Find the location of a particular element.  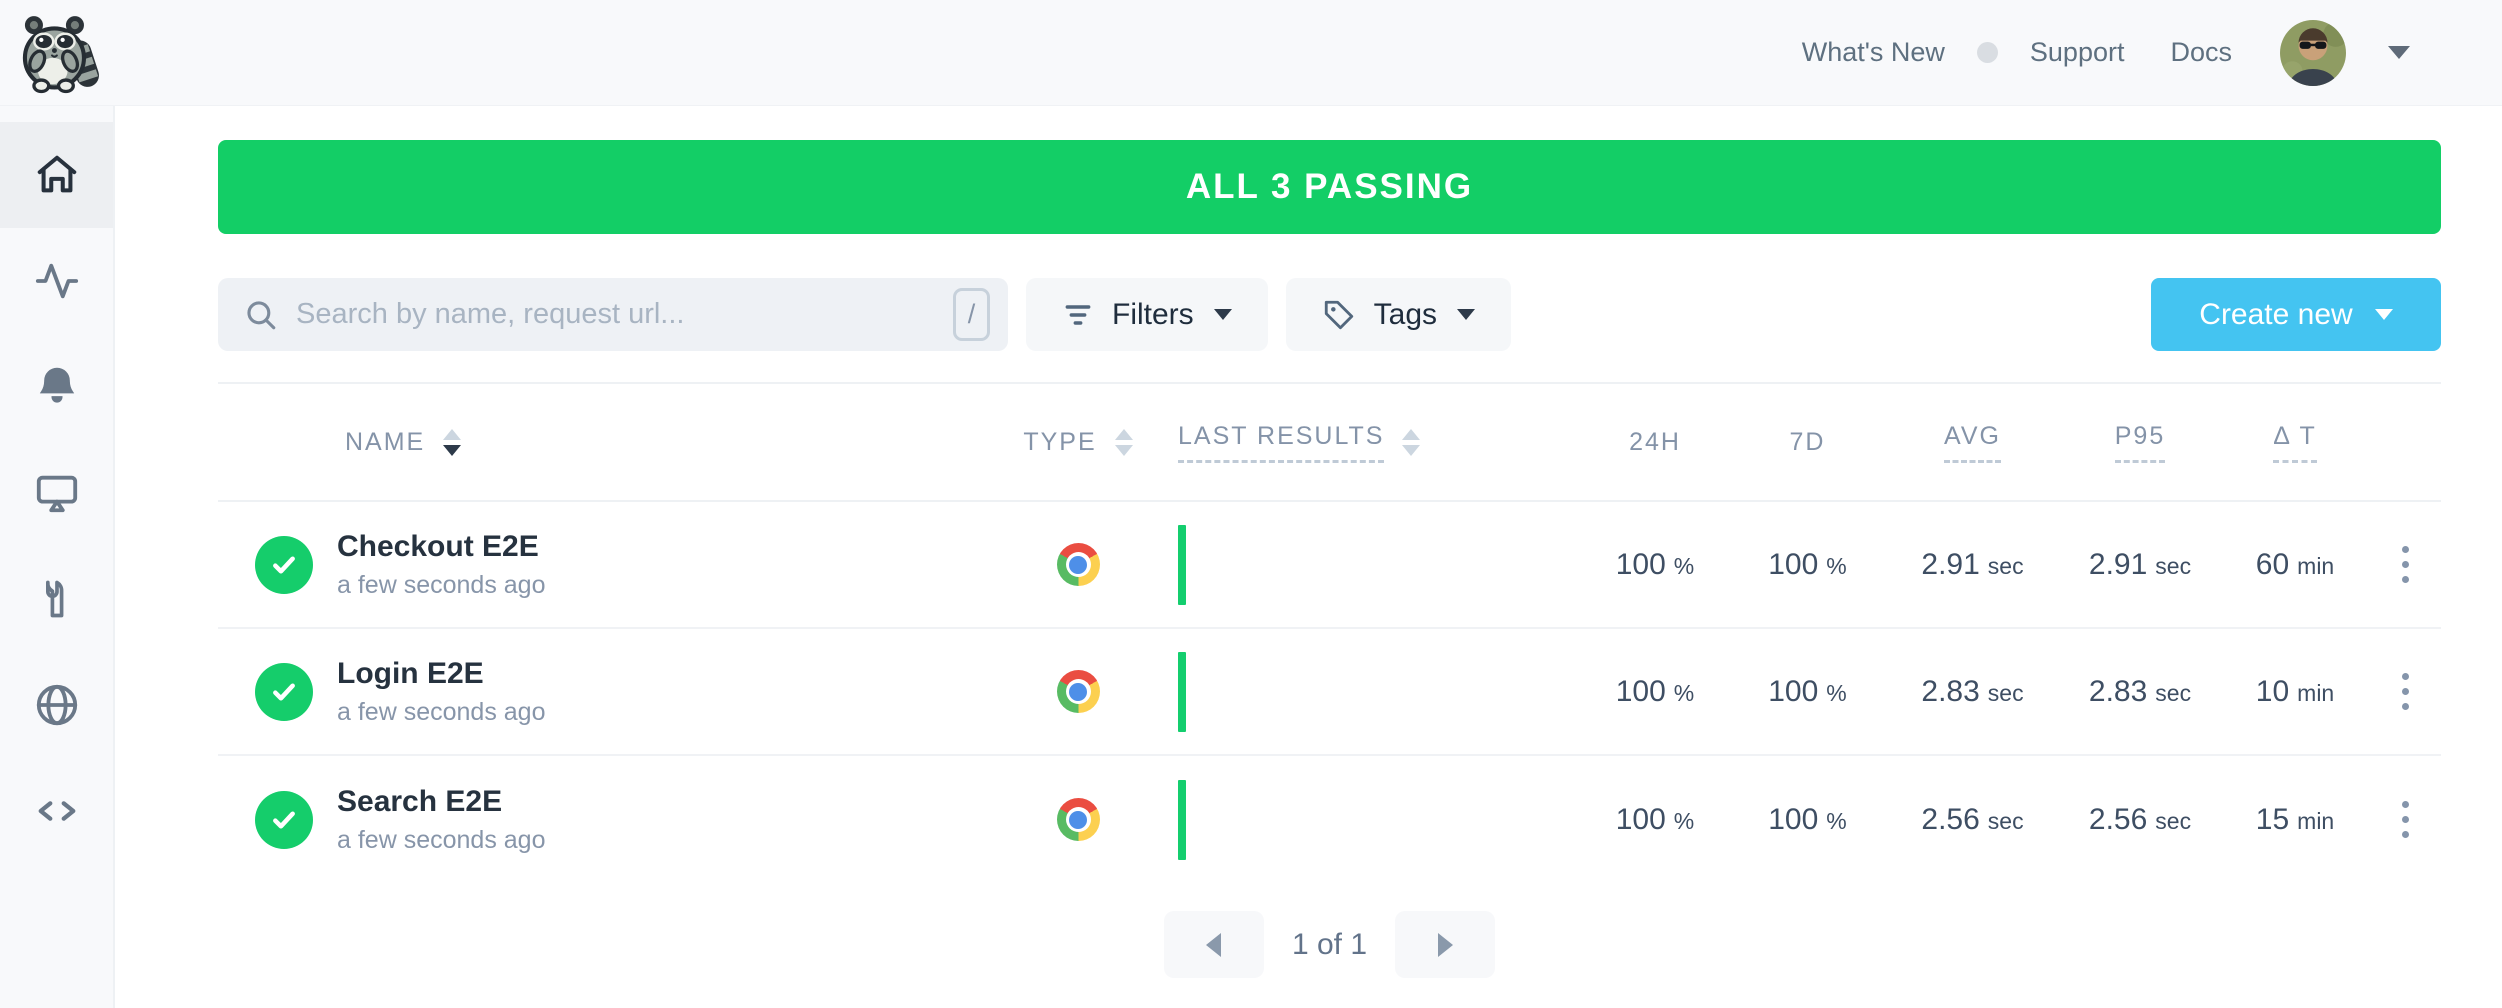

next-page-arrow-icon is located at coordinates (1445, 944).